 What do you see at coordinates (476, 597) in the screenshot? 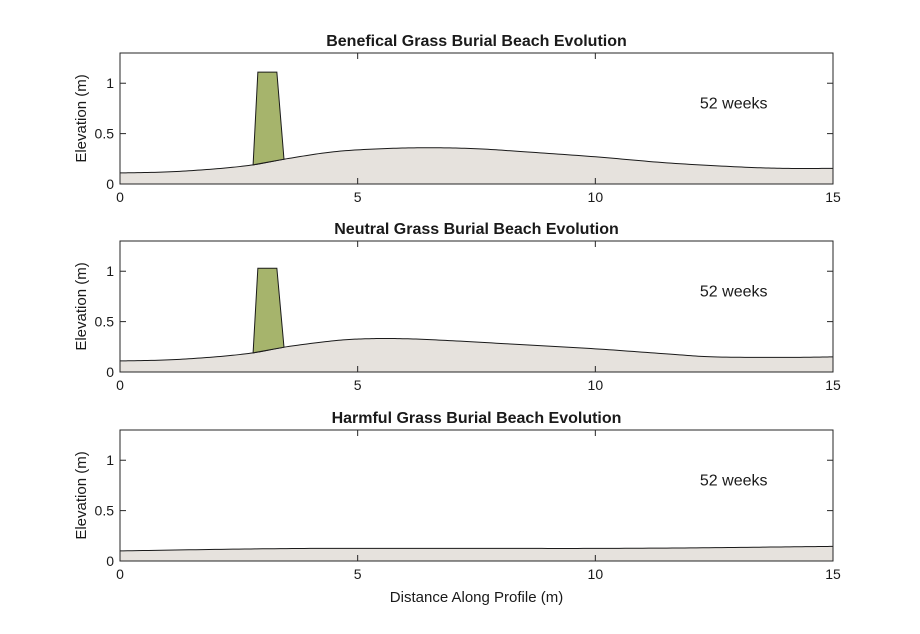
I see `x-axis-label: Distance Along Profile (m)` at bounding box center [476, 597].